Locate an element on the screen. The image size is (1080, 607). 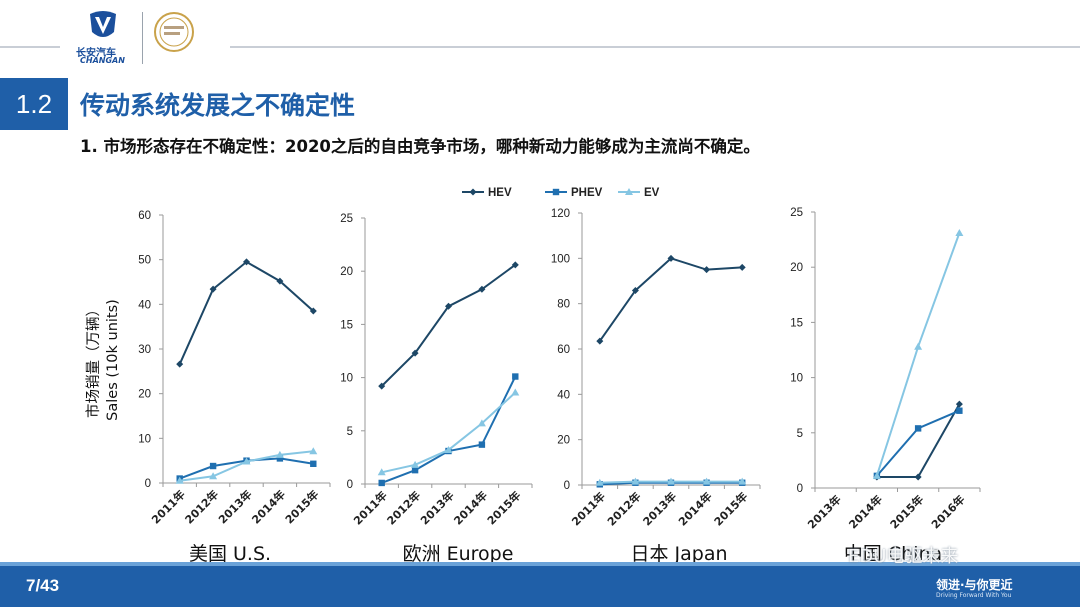
y-tick-label: 100 is located at coordinates (560, 259).